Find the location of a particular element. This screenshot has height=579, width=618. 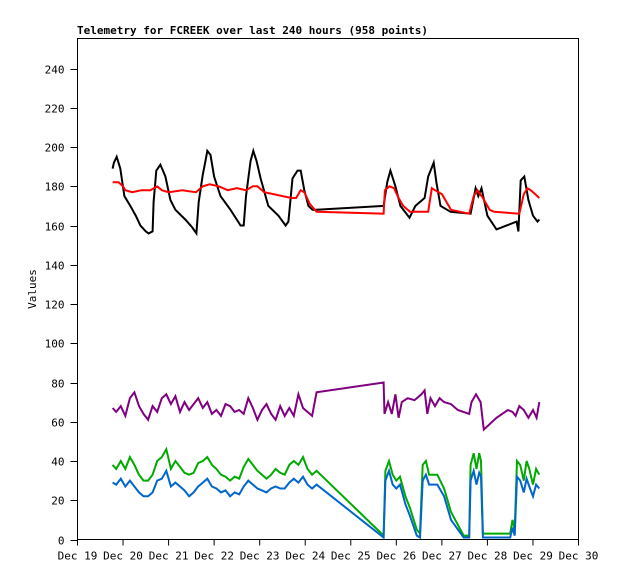

y-tick-label: 200 is located at coordinates (55, 148).